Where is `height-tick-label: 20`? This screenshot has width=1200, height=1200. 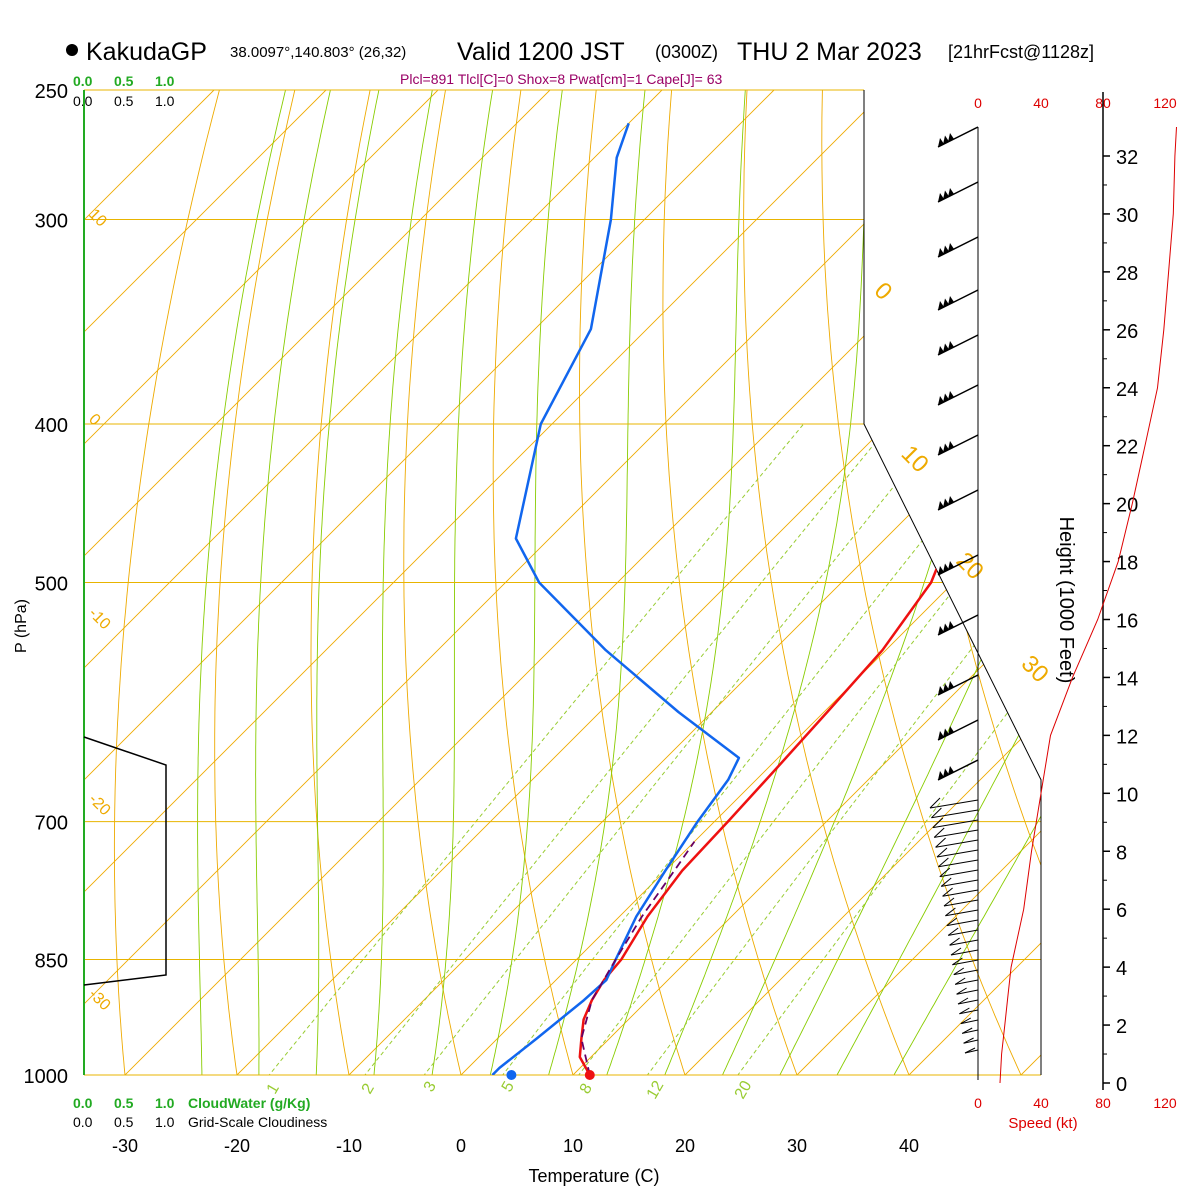
height-tick-label: 20 is located at coordinates (1127, 506).